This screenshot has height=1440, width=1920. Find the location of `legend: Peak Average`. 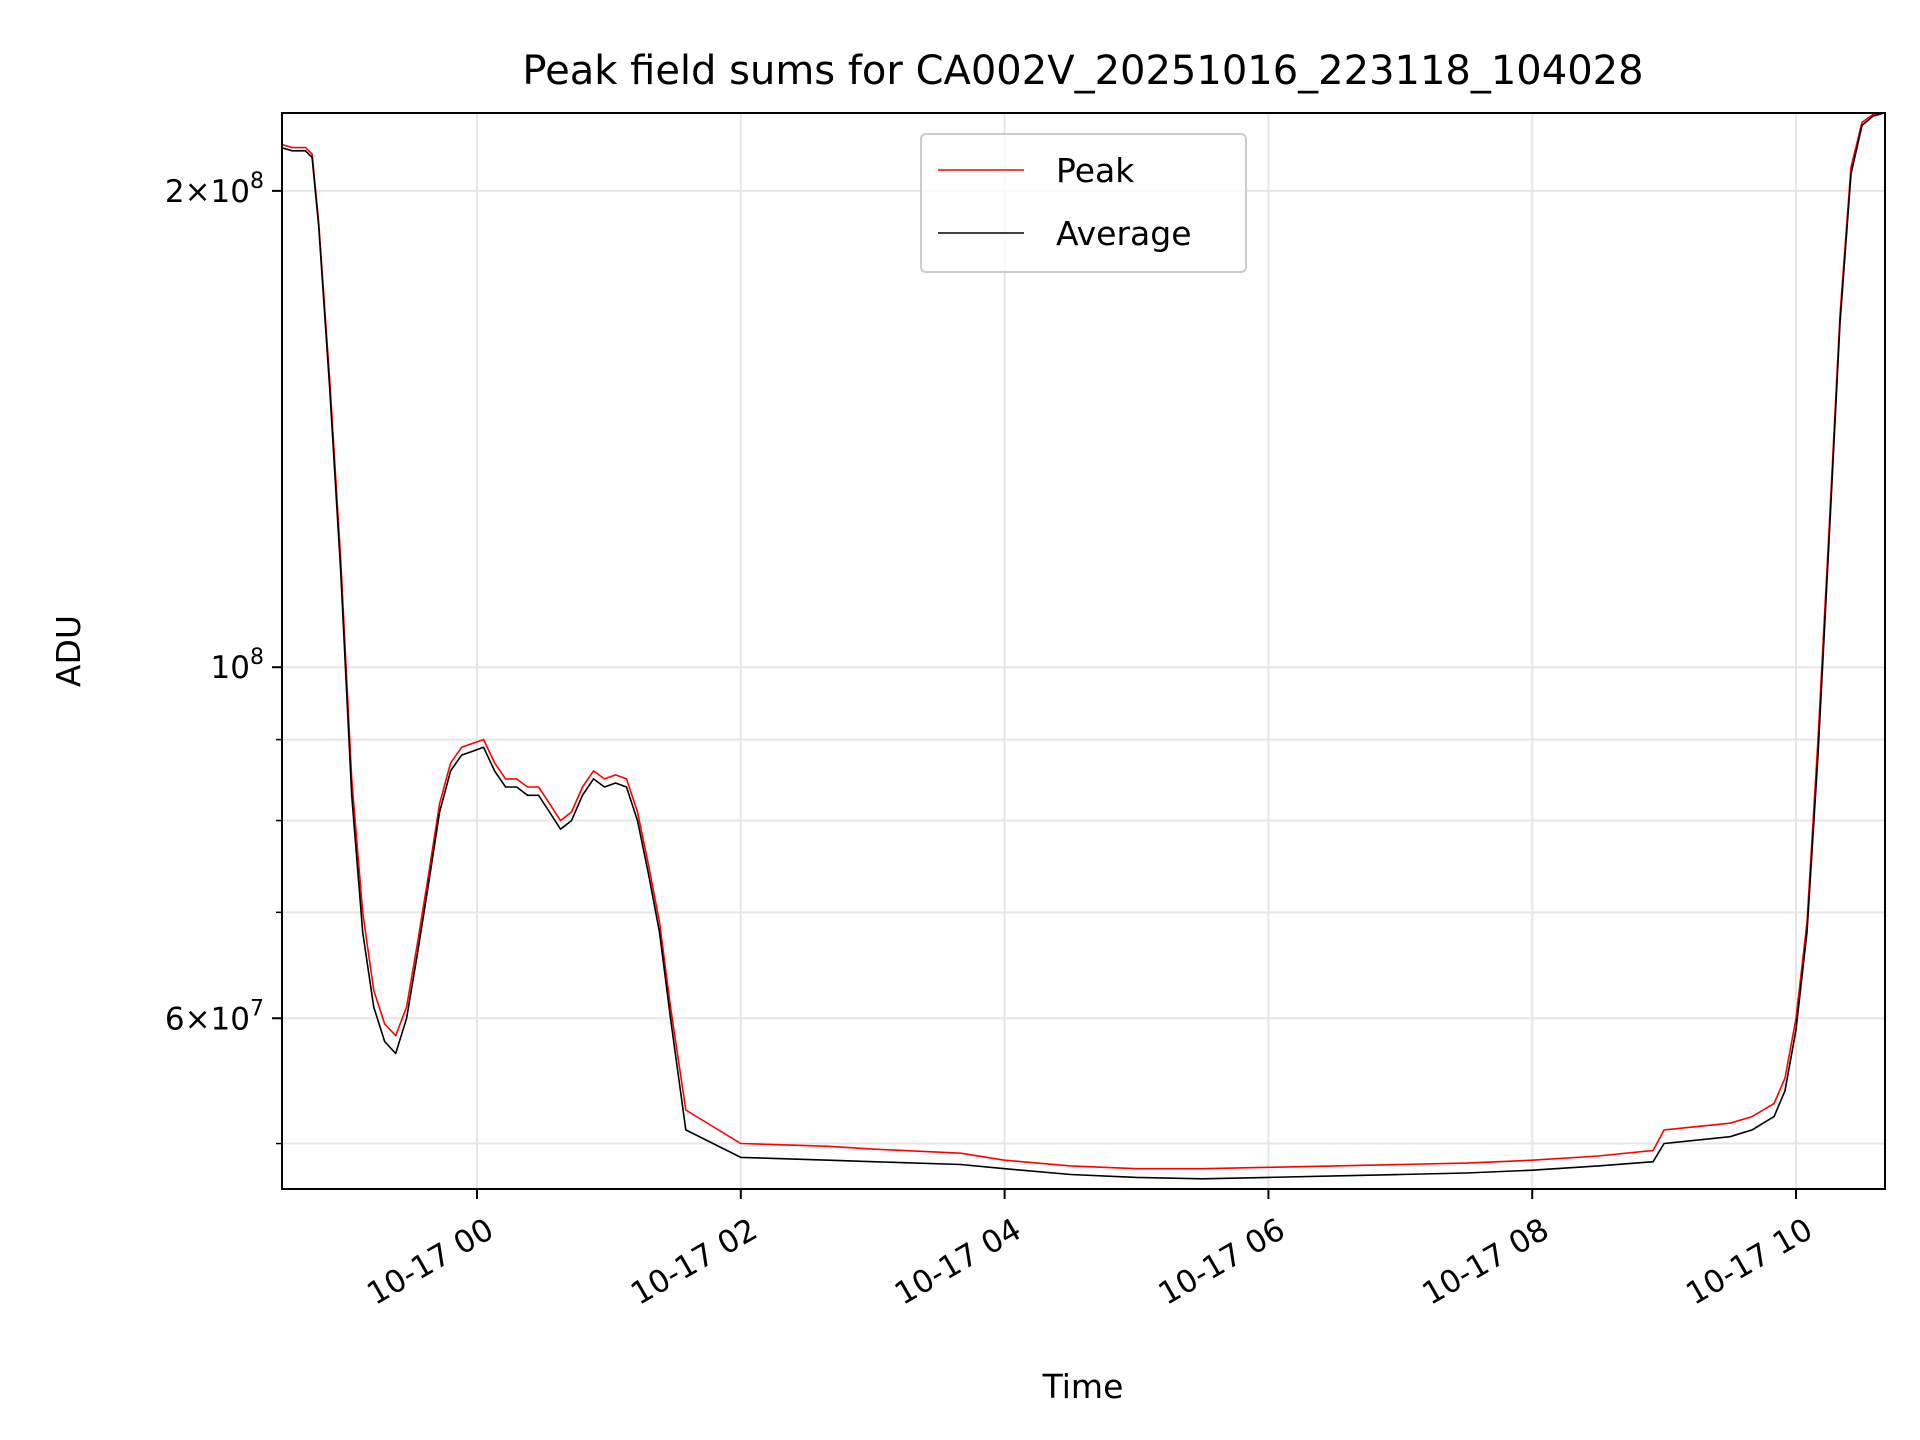

legend: Peak Average is located at coordinates (1083, 203).